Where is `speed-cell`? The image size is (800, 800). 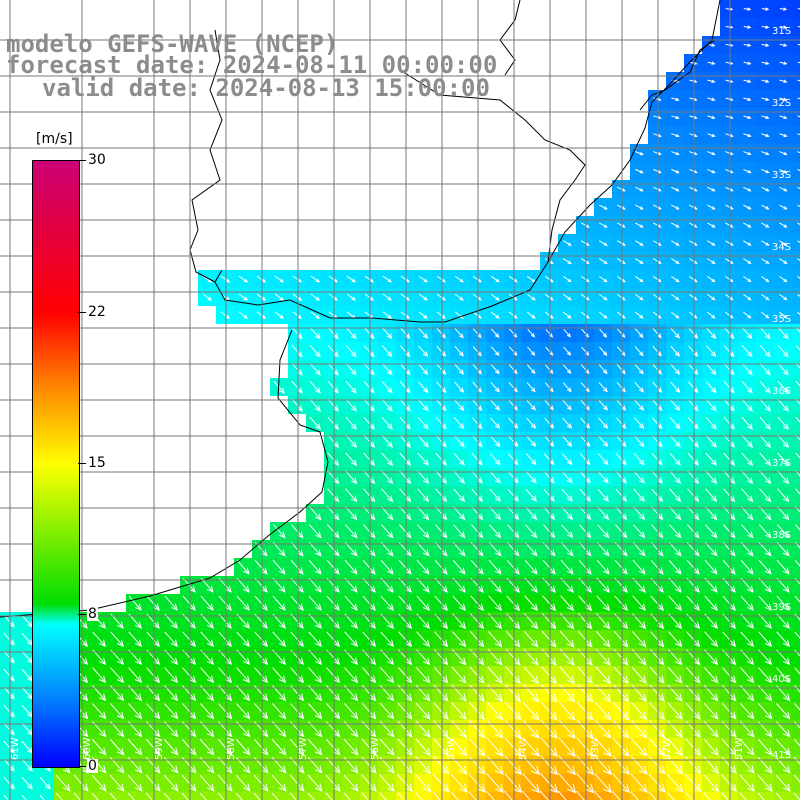
speed-cell is located at coordinates (796, 567).